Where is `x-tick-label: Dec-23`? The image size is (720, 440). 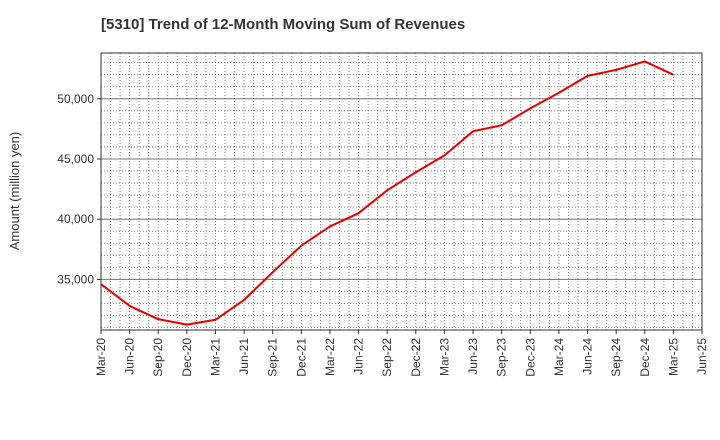
x-tick-label: Dec-23 is located at coordinates (530, 357).